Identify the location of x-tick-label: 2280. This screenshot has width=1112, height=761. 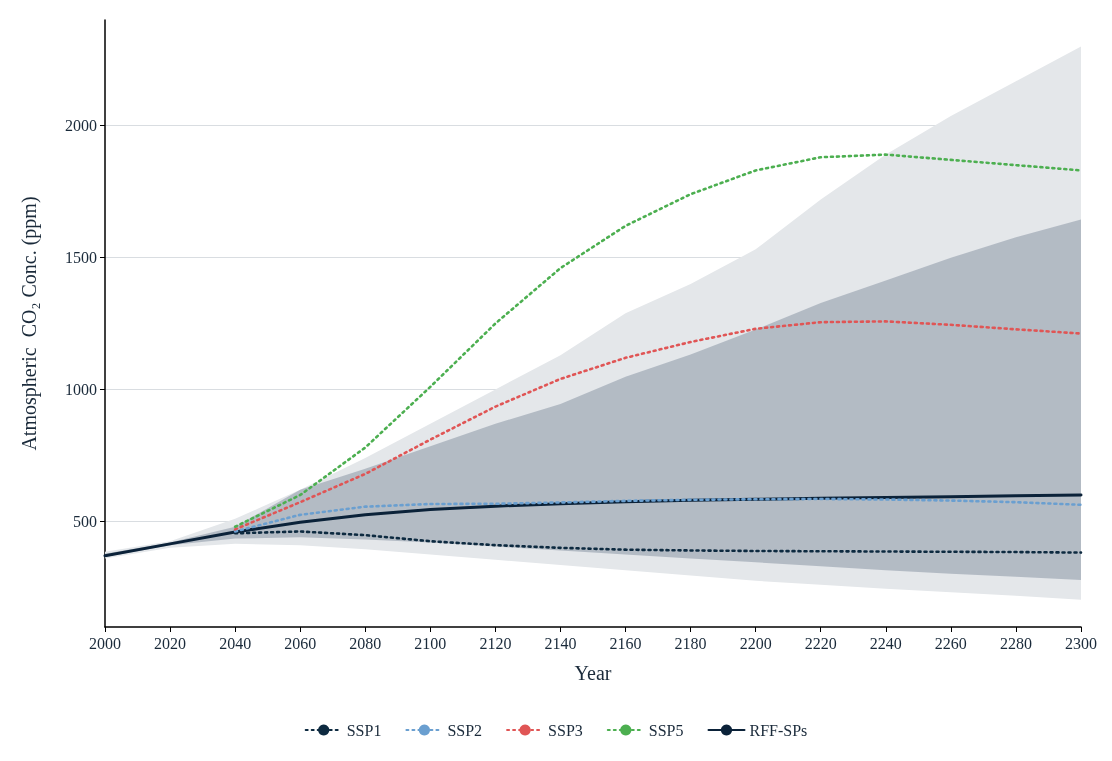
(1015, 643).